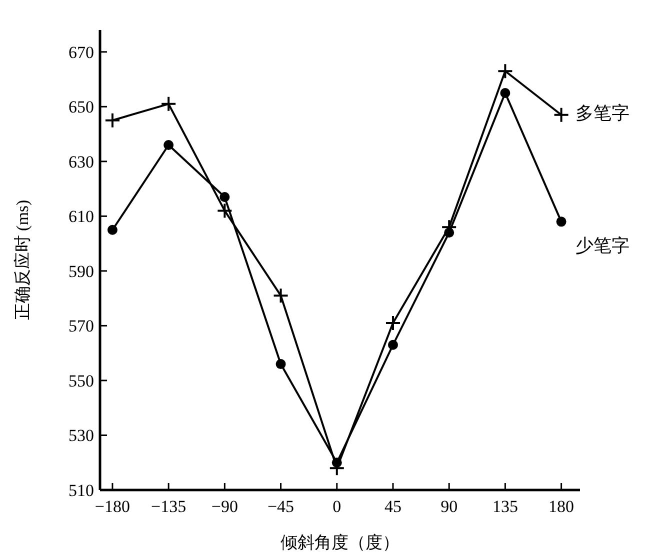  I want to click on x-tick-label: 45, so click(393, 506).